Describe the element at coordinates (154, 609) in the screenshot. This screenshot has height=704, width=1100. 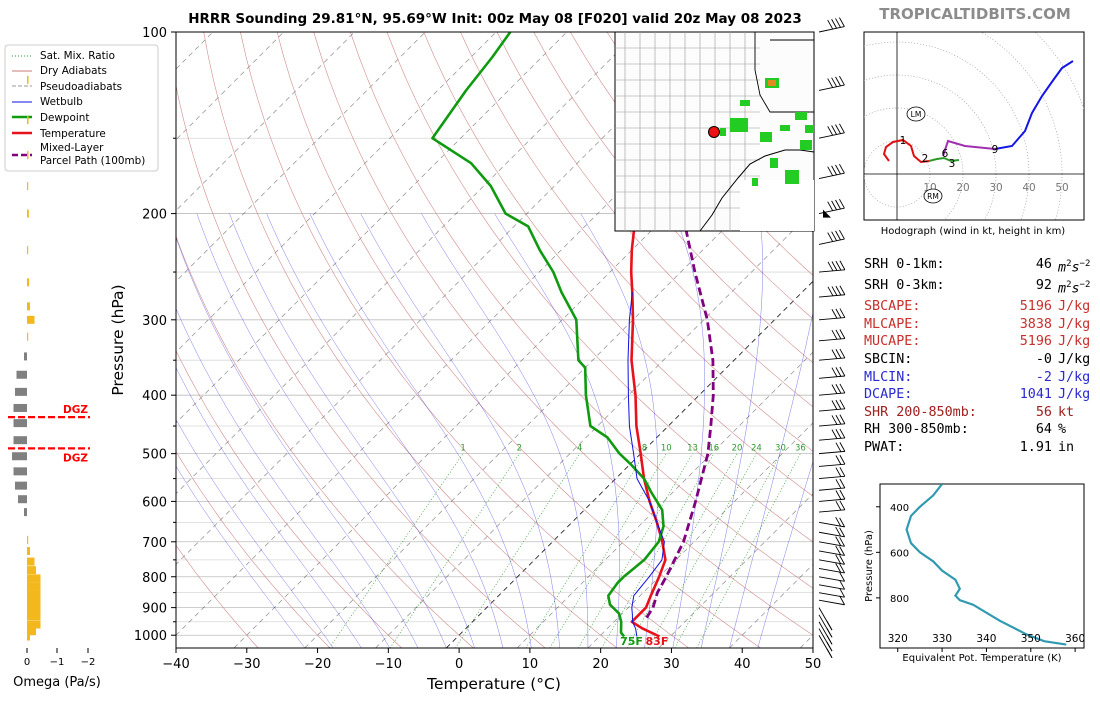
I see `y-tick-label: 900` at that location.